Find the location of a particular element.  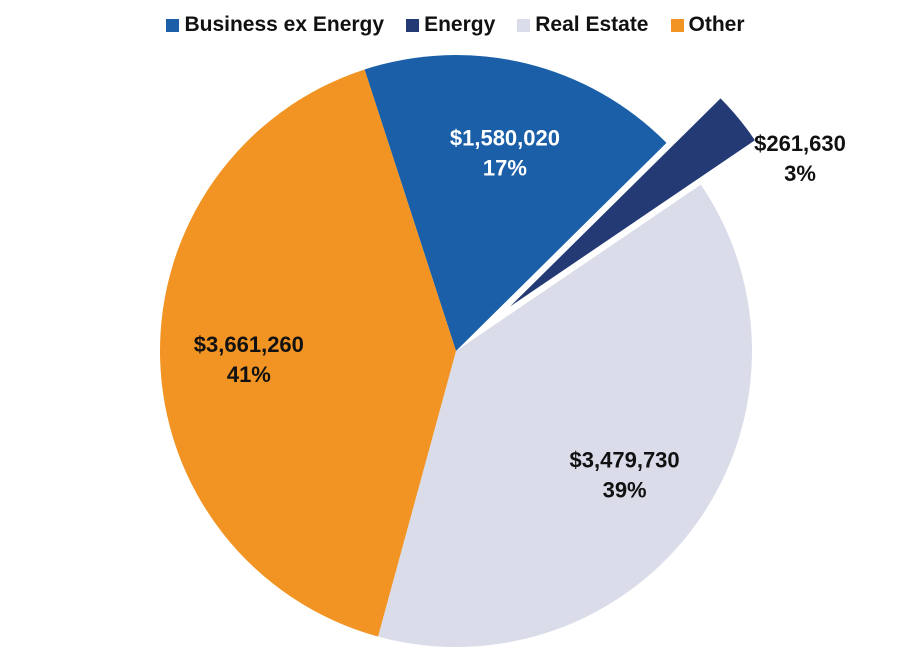

data-label-value: $261,630 is located at coordinates (800, 143).